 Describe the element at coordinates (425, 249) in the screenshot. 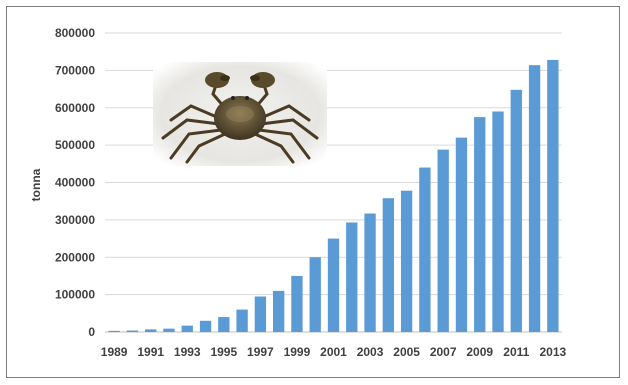

I see `bar-2006` at that location.